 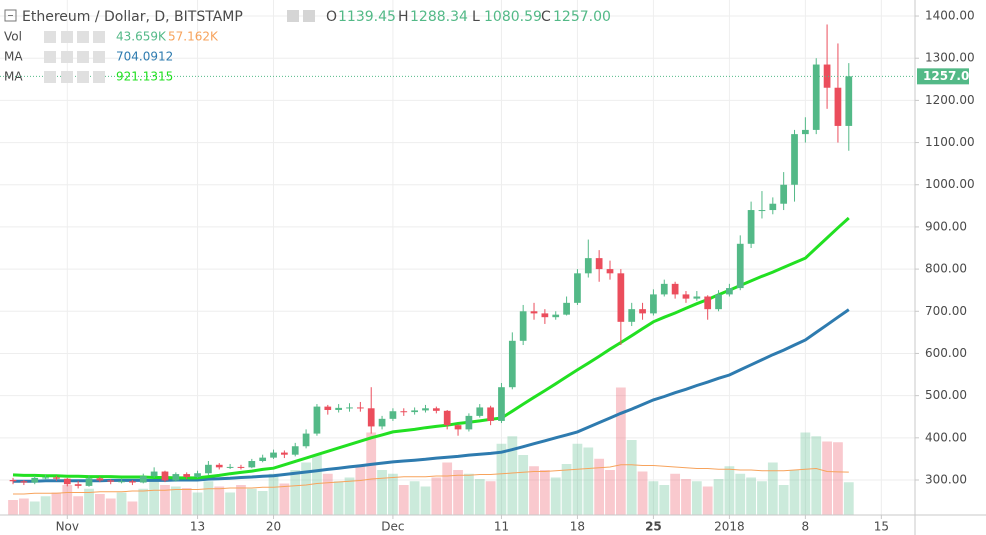 I want to click on x-tick-label: 20, so click(x=273, y=527).